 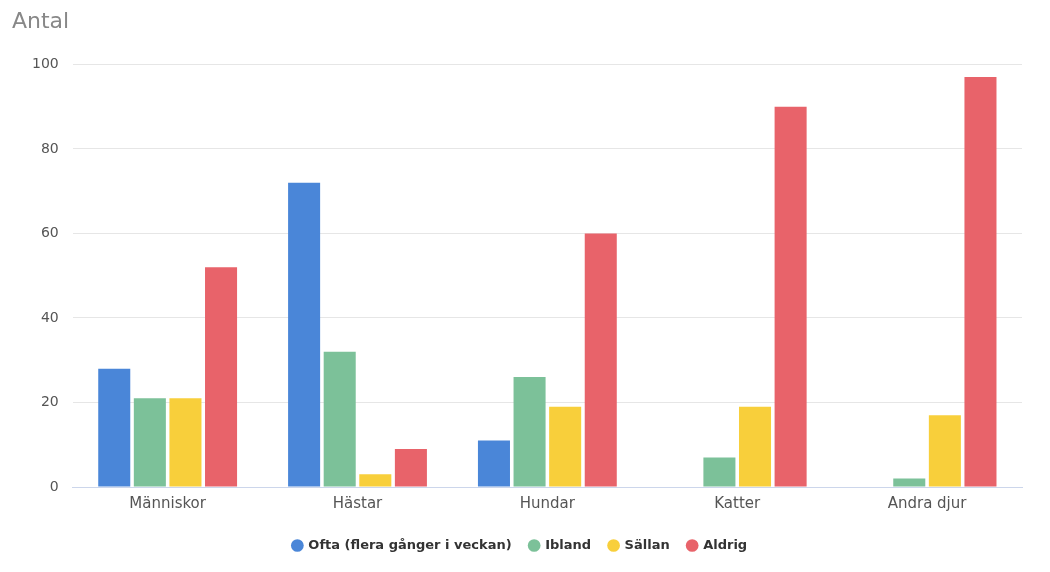 I want to click on x-tick-label: Katter, so click(x=737, y=502).